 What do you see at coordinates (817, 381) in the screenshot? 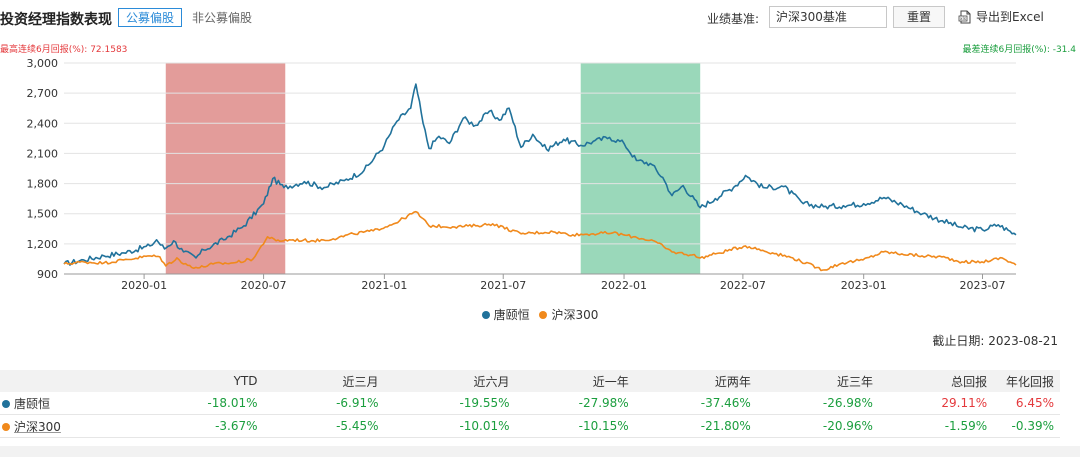
I see `table-header: 近三年` at bounding box center [817, 381].